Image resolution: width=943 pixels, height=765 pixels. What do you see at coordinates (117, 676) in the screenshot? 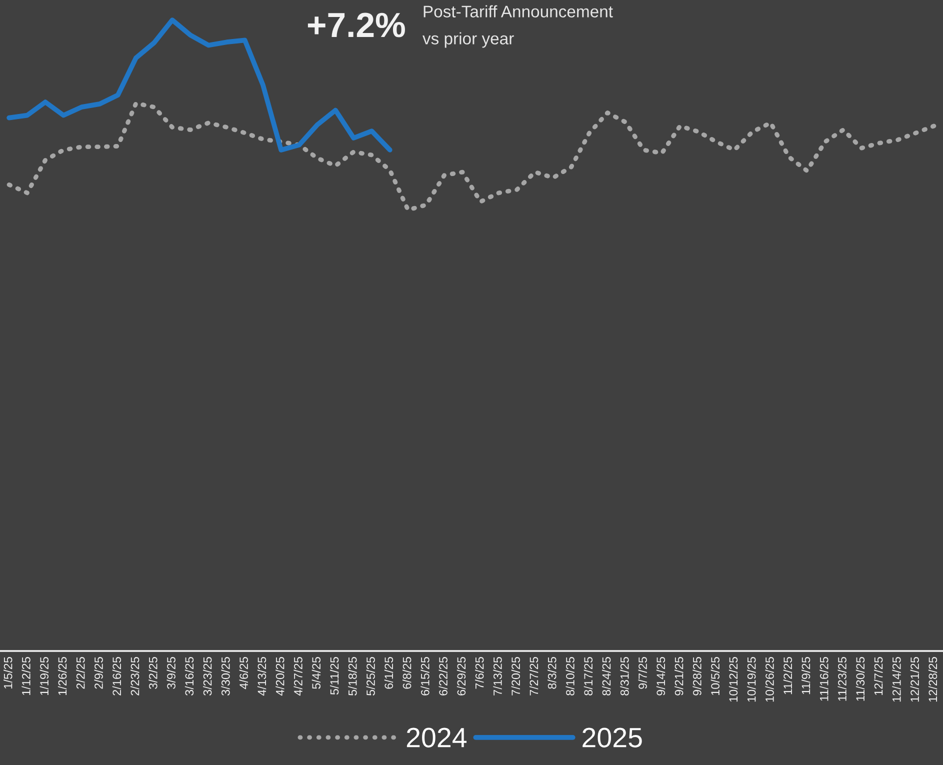
I see `x-tick-label: 2/16/25` at bounding box center [117, 676].